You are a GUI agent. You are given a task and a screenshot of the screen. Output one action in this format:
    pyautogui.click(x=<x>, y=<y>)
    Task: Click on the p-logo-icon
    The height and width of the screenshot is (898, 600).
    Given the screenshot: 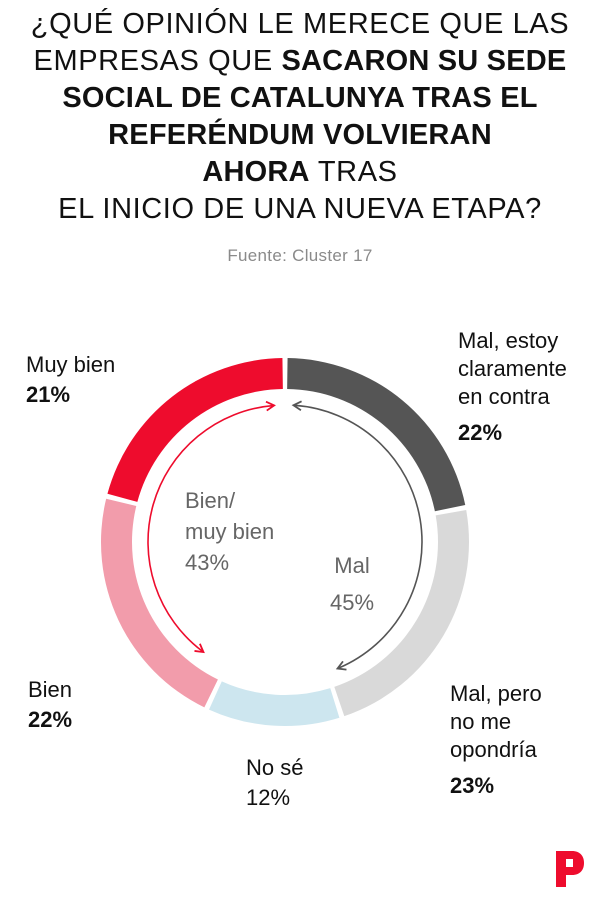 What is the action you would take?
    pyautogui.click(x=570, y=869)
    